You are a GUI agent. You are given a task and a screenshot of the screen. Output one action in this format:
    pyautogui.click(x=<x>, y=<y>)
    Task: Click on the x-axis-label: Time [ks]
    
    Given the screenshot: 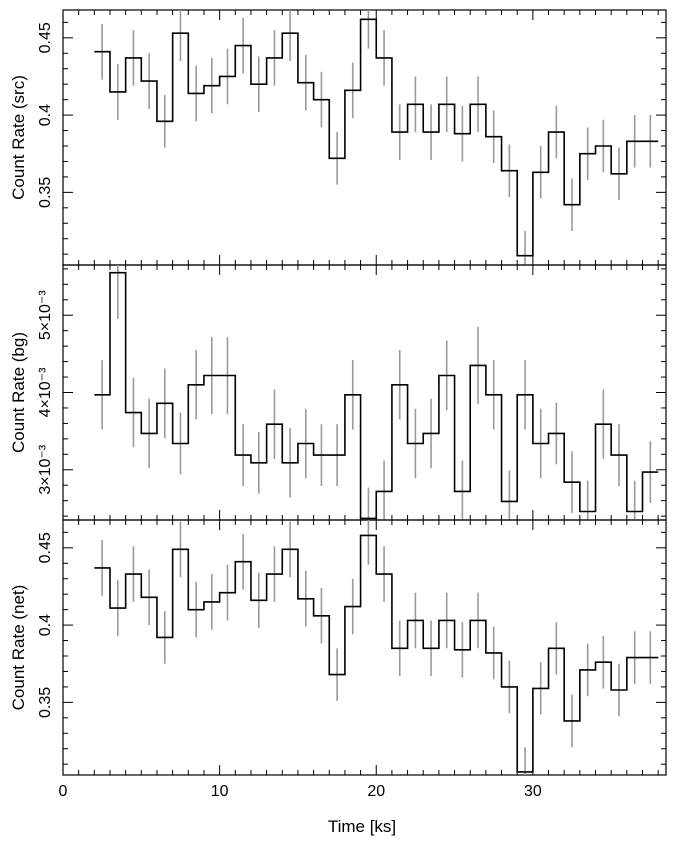 What is the action you would take?
    pyautogui.click(x=362, y=826)
    